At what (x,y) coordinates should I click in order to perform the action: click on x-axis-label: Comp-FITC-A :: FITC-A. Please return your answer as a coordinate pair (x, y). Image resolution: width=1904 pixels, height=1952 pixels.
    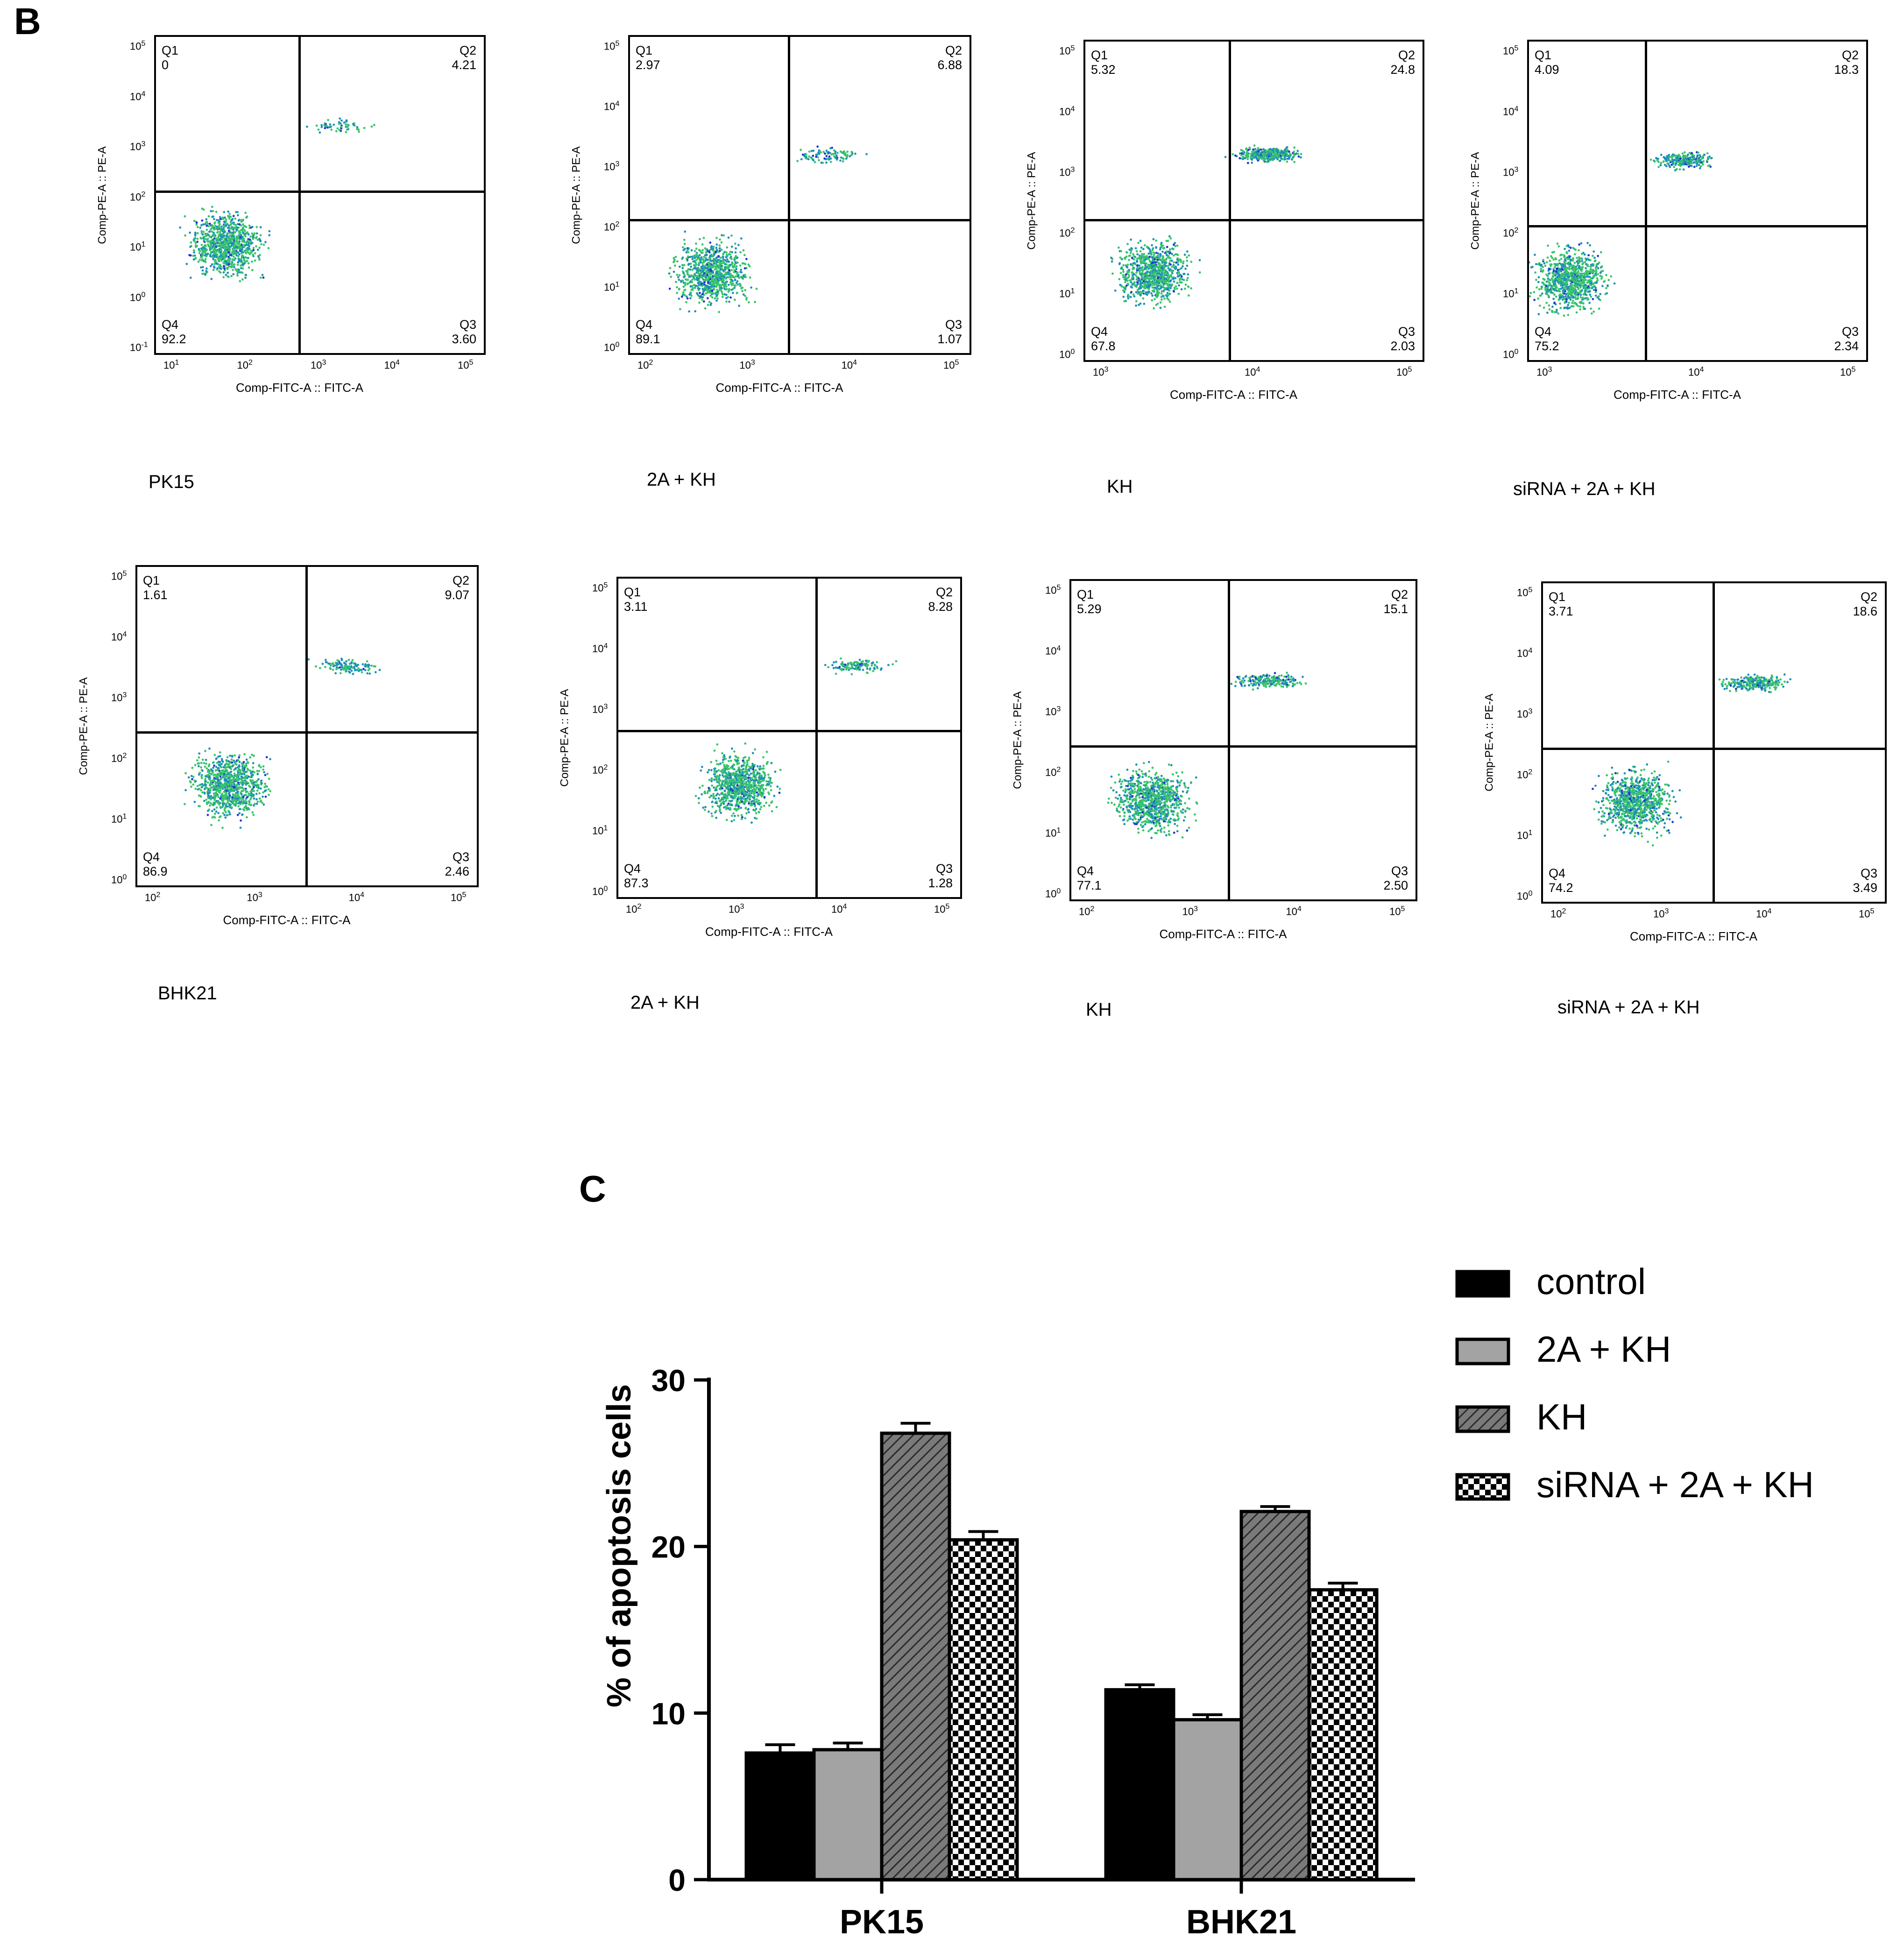
    Looking at the image, I should click on (300, 388).